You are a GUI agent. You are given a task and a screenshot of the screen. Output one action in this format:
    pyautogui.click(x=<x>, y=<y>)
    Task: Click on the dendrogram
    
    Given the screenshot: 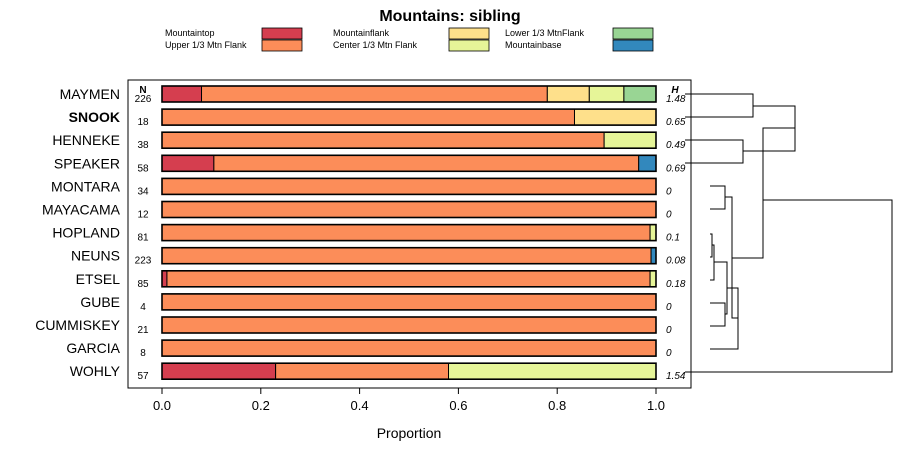 What is the action you would take?
    pyautogui.click(x=789, y=233)
    